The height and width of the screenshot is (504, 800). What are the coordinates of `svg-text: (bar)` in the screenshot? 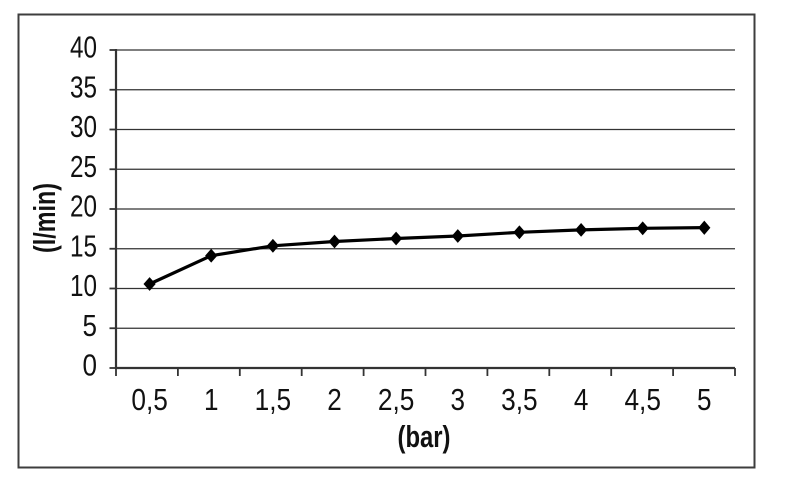 It's located at (424, 437).